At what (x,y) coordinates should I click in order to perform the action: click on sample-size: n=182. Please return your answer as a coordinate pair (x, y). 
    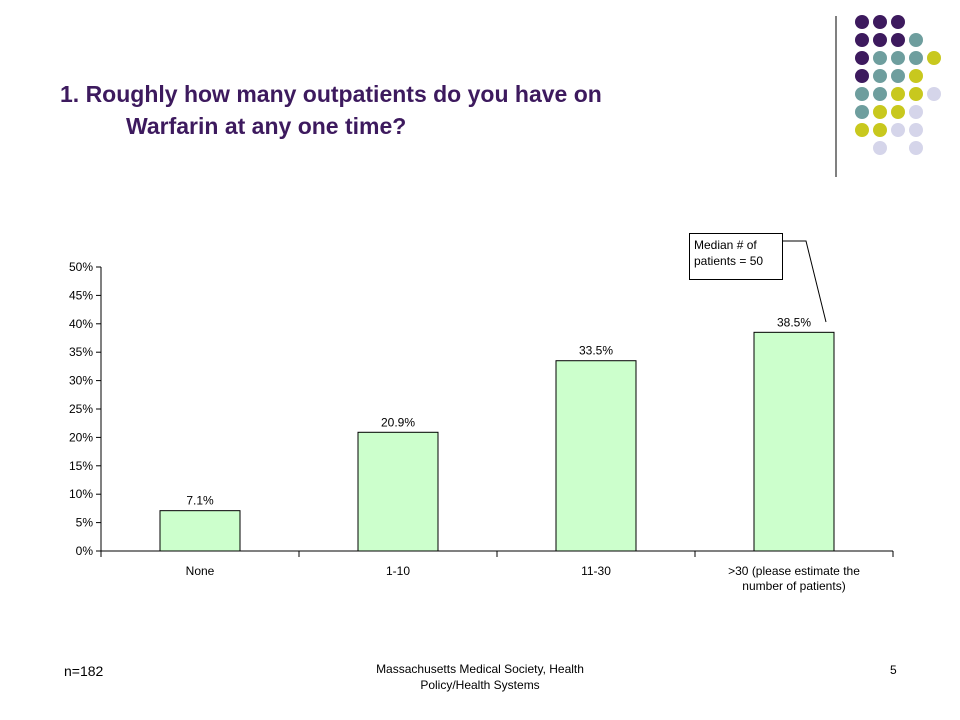
    Looking at the image, I should click on (84, 671).